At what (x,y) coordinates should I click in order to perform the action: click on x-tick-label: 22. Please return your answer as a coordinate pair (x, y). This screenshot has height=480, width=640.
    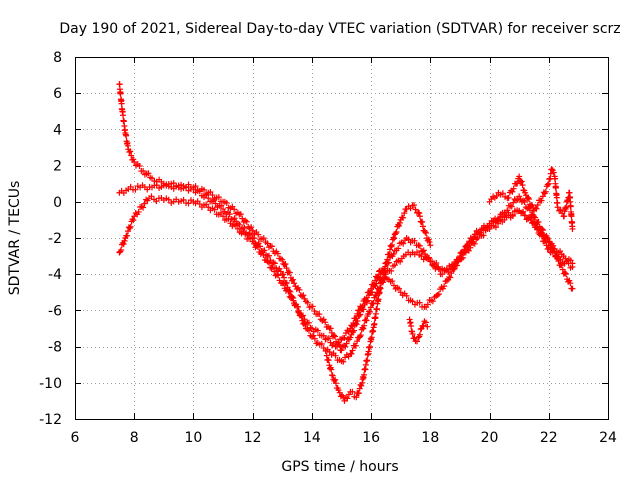
    Looking at the image, I should click on (549, 438).